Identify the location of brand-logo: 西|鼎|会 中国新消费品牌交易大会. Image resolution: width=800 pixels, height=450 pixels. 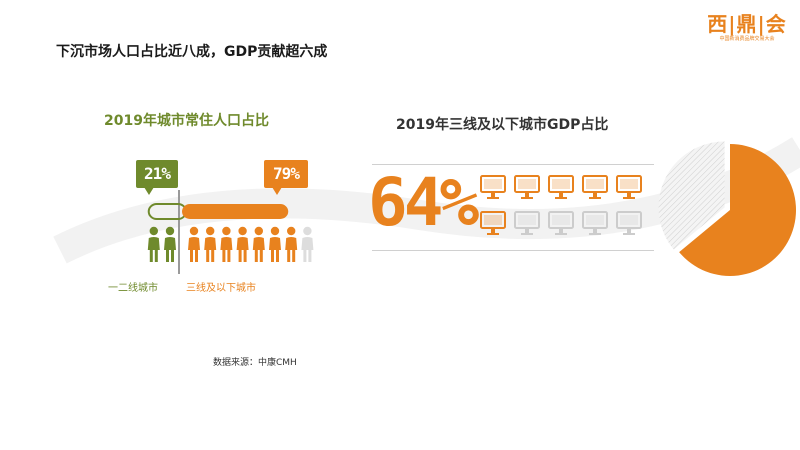
(747, 27).